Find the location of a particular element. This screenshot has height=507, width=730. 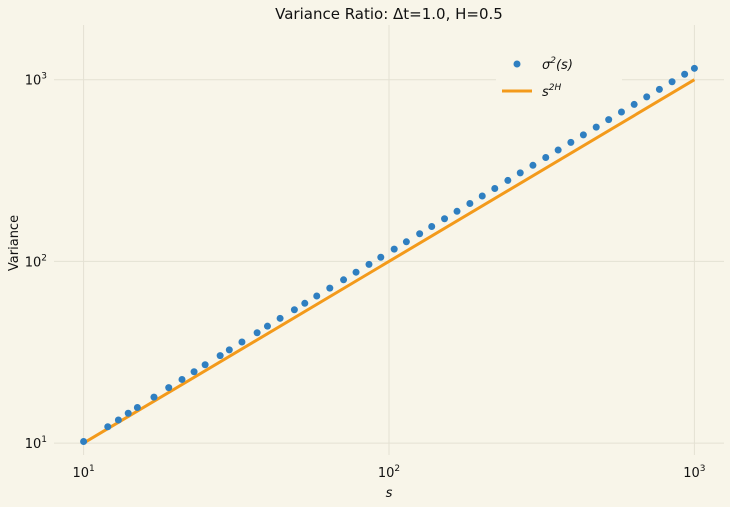

x-axis-ticks: 10¹ 10² 10³ is located at coordinates (388, 472).